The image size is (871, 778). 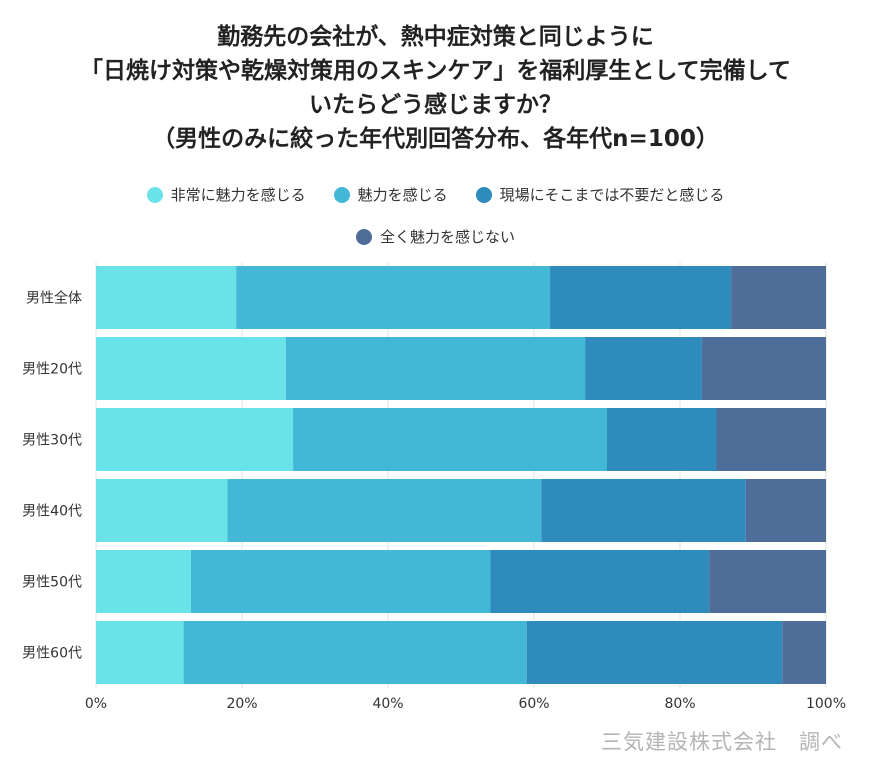 I want to click on x-tick-label-1: 20%, so click(x=241, y=704).